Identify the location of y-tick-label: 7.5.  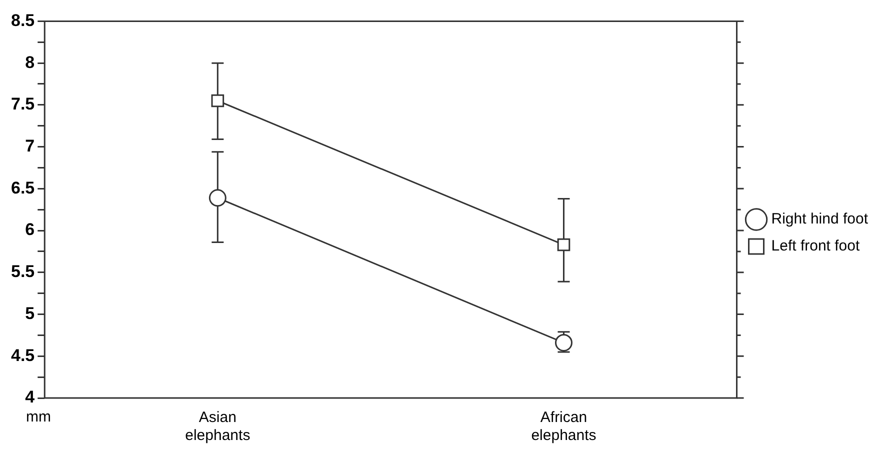
(22, 104).